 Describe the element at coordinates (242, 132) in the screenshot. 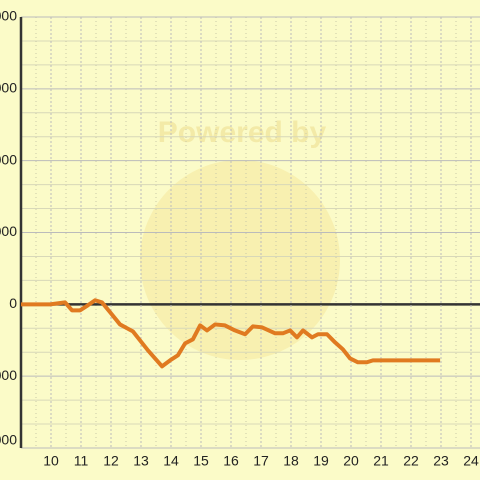

I see `watermark: Powered by` at that location.